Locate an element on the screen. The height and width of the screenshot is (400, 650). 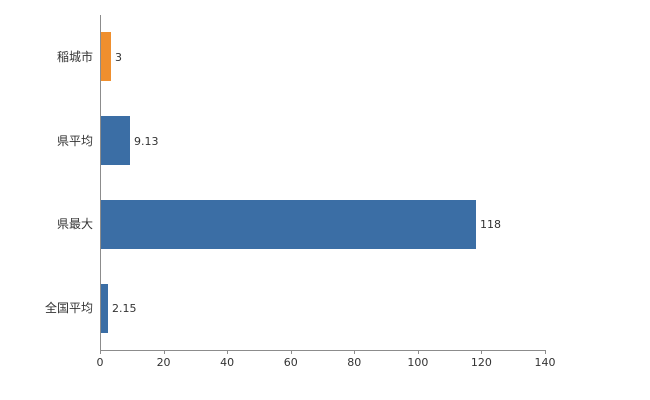
bar-value-label: 2.15 is located at coordinates (124, 308).